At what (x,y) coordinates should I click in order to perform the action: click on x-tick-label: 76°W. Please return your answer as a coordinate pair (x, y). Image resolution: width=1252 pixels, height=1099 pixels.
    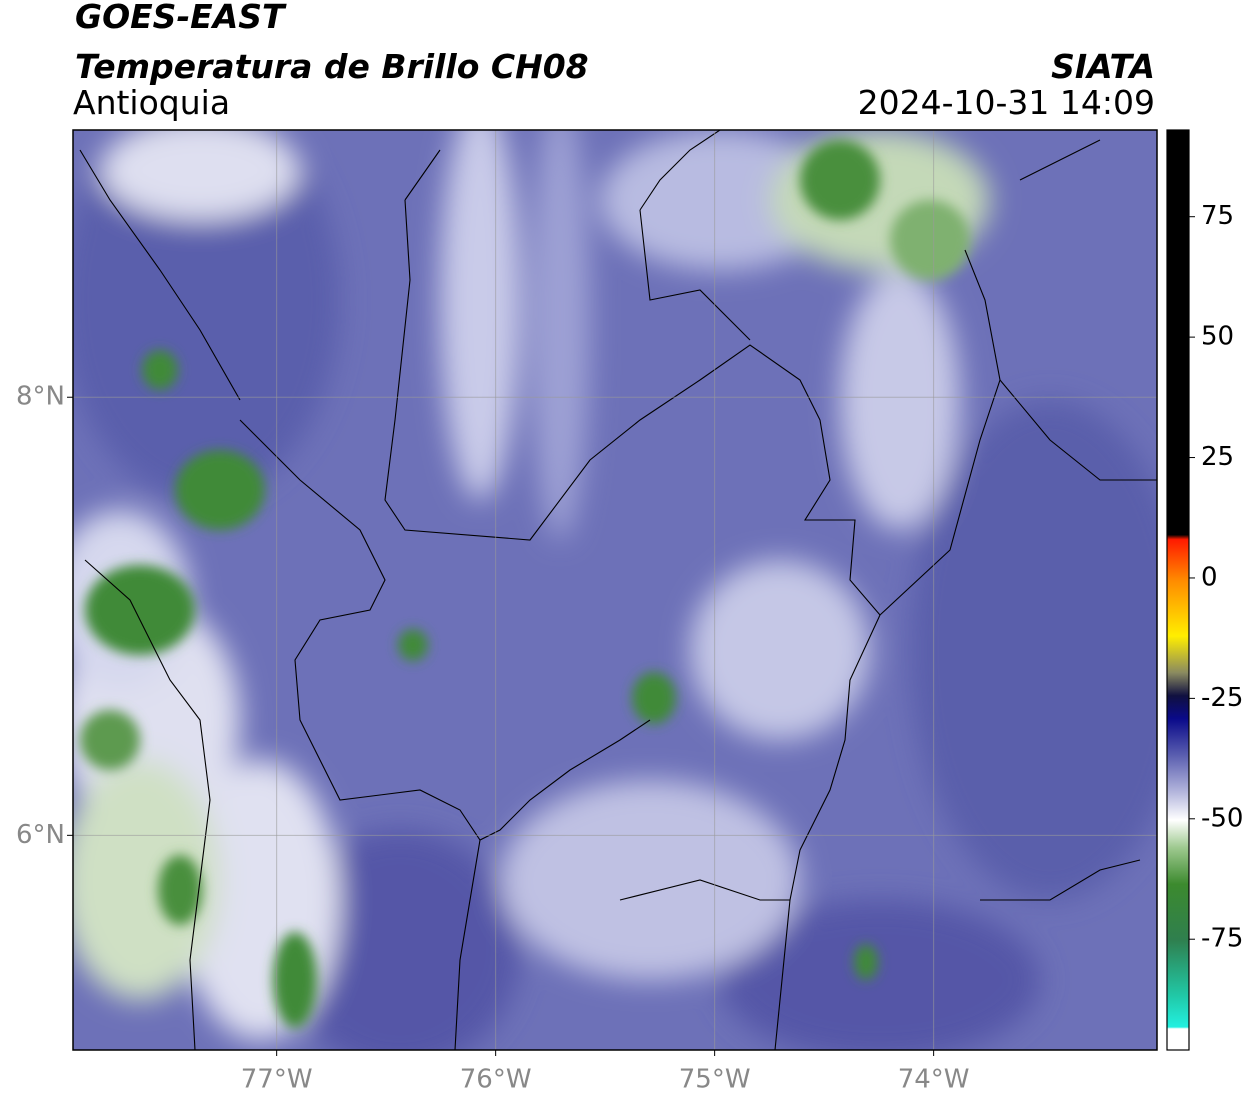
    Looking at the image, I should click on (496, 1080).